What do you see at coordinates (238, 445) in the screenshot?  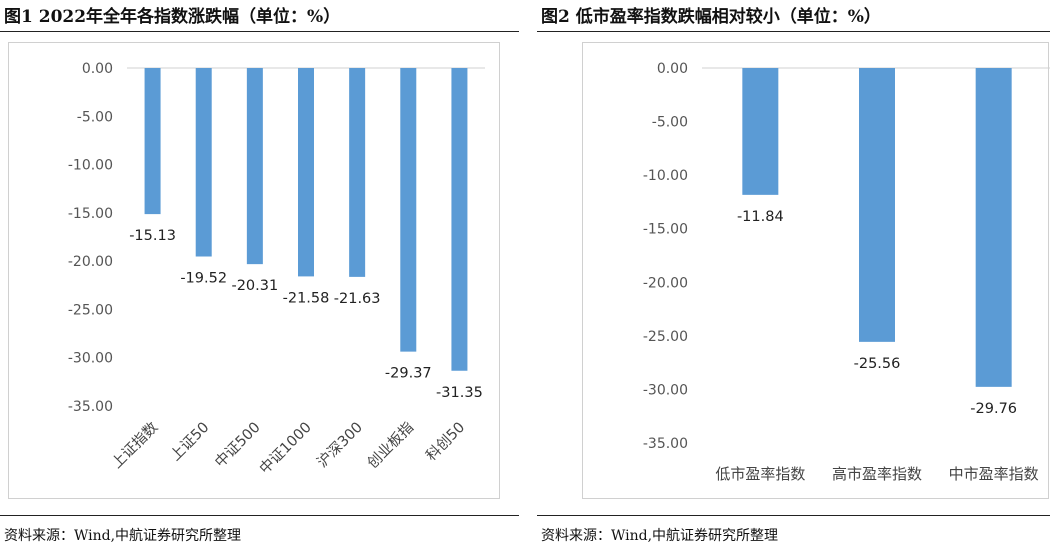 I see `x-category-label: 中证500` at bounding box center [238, 445].